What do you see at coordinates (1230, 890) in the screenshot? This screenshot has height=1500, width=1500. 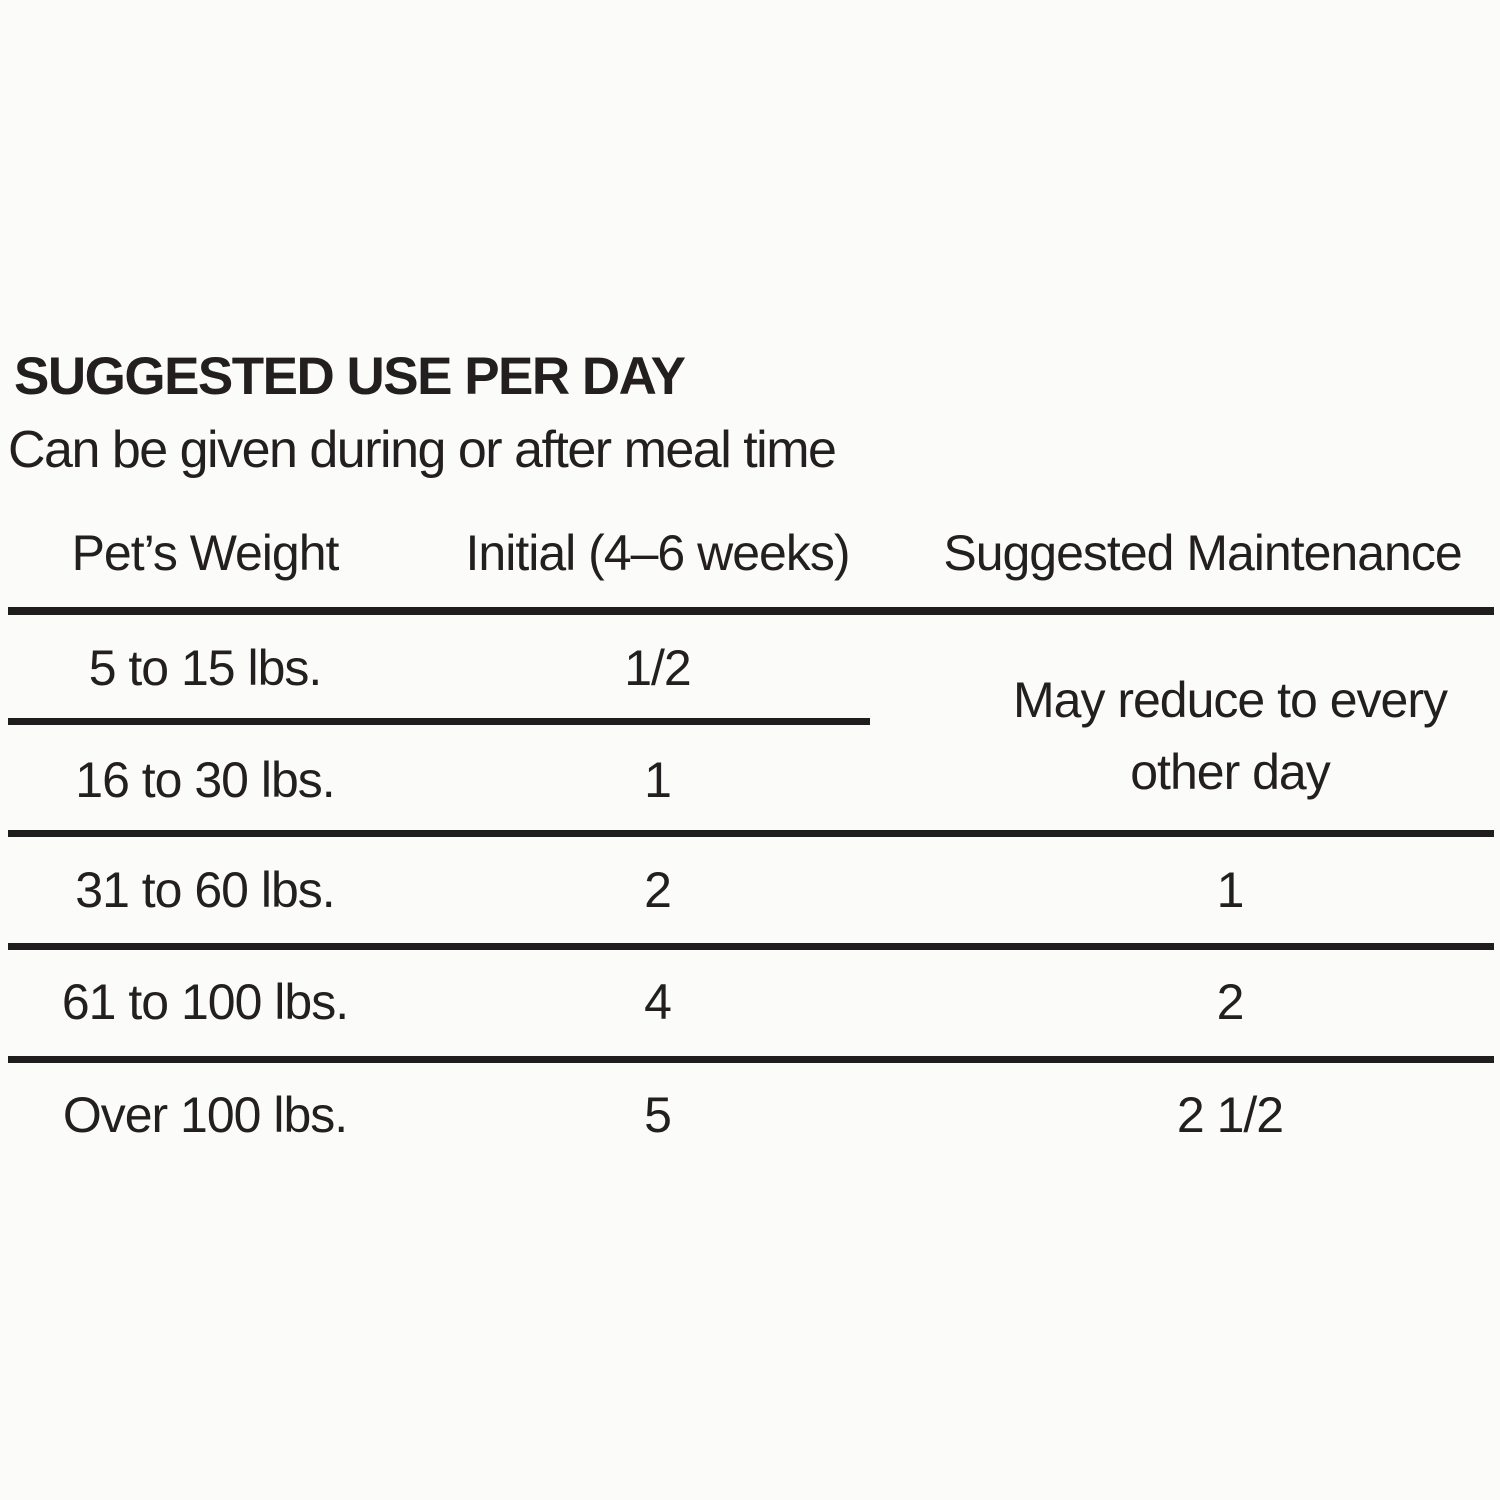 I see `maintenance-cell: 1` at bounding box center [1230, 890].